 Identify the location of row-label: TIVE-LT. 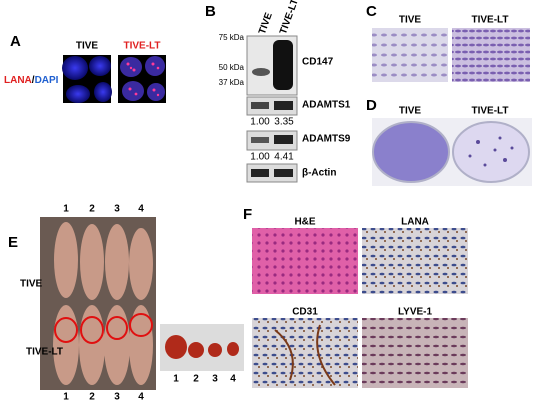
(44, 352).